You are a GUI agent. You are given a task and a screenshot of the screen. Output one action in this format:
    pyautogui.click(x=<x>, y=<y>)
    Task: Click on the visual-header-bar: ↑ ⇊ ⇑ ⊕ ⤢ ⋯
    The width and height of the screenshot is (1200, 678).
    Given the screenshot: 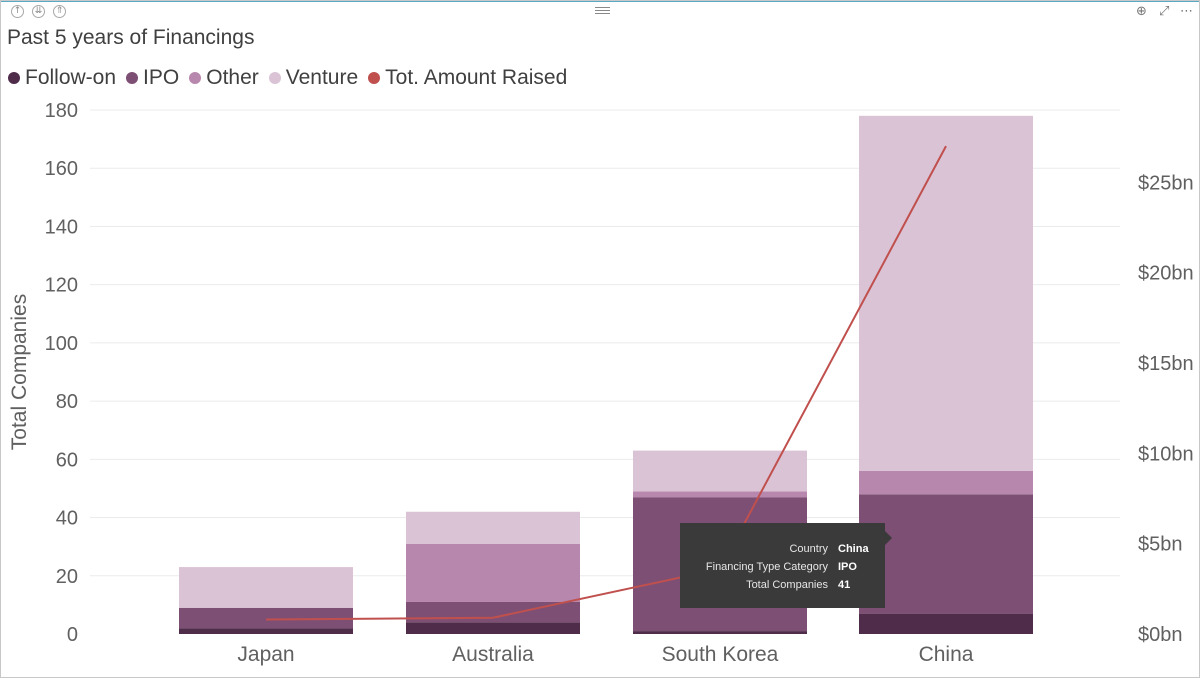 What is the action you would take?
    pyautogui.click(x=600, y=12)
    